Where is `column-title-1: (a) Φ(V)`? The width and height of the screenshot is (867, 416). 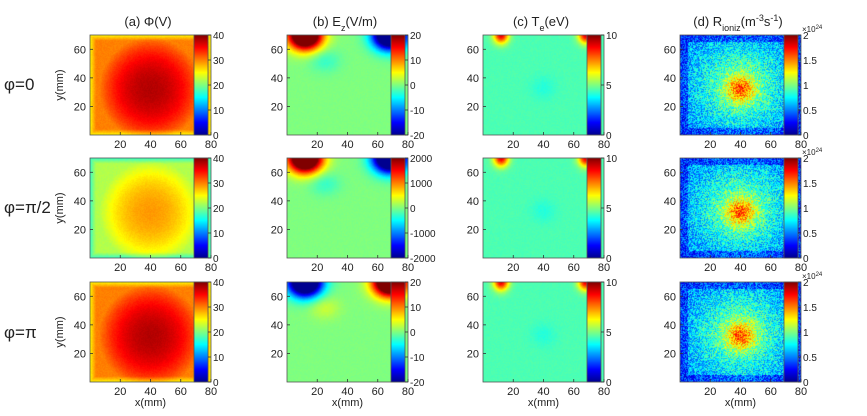
column-title-1: (a) Φ(V) is located at coordinates (147, 21).